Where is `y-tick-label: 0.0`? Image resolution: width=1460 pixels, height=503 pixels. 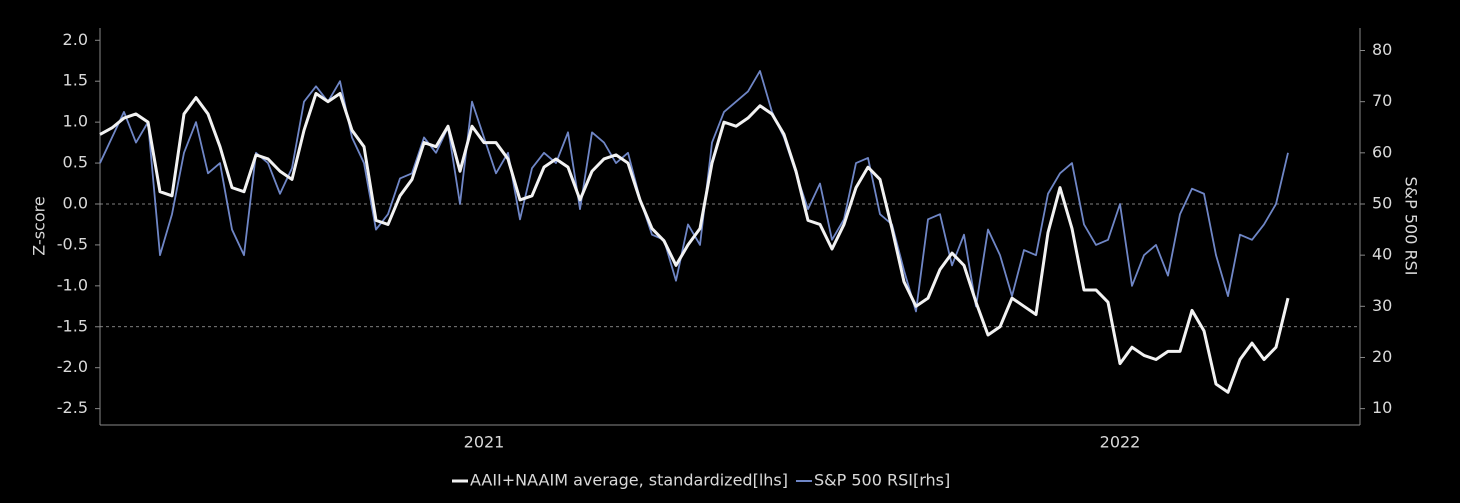 y-tick-label: 0.0 is located at coordinates (75, 202).